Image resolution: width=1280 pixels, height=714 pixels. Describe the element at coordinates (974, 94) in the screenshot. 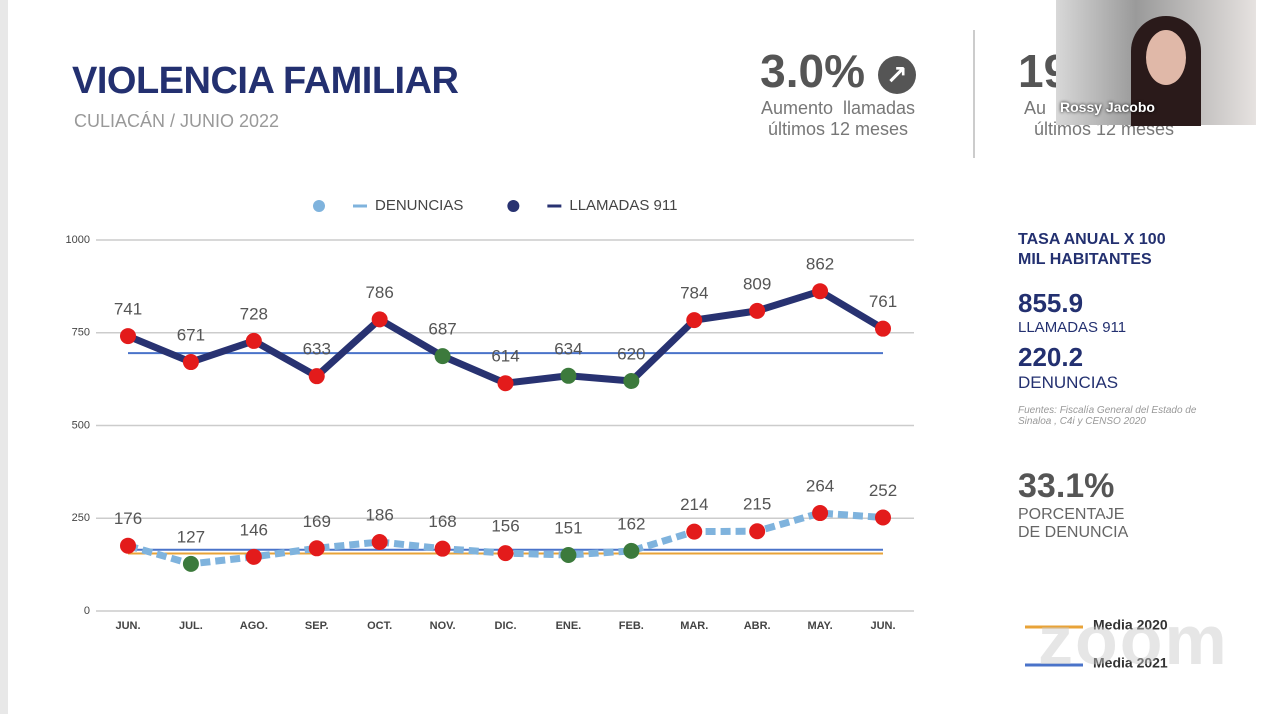

I see `divider` at that location.